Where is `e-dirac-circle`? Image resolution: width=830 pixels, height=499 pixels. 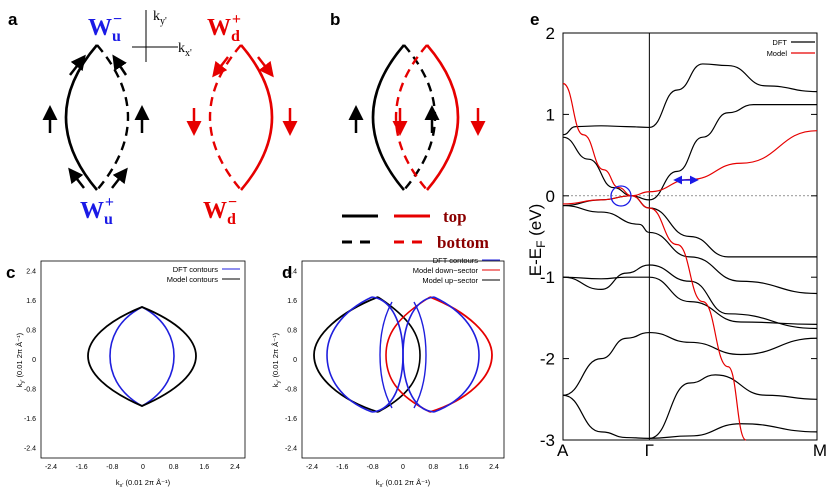 e-dirac-circle is located at coordinates (621, 196).